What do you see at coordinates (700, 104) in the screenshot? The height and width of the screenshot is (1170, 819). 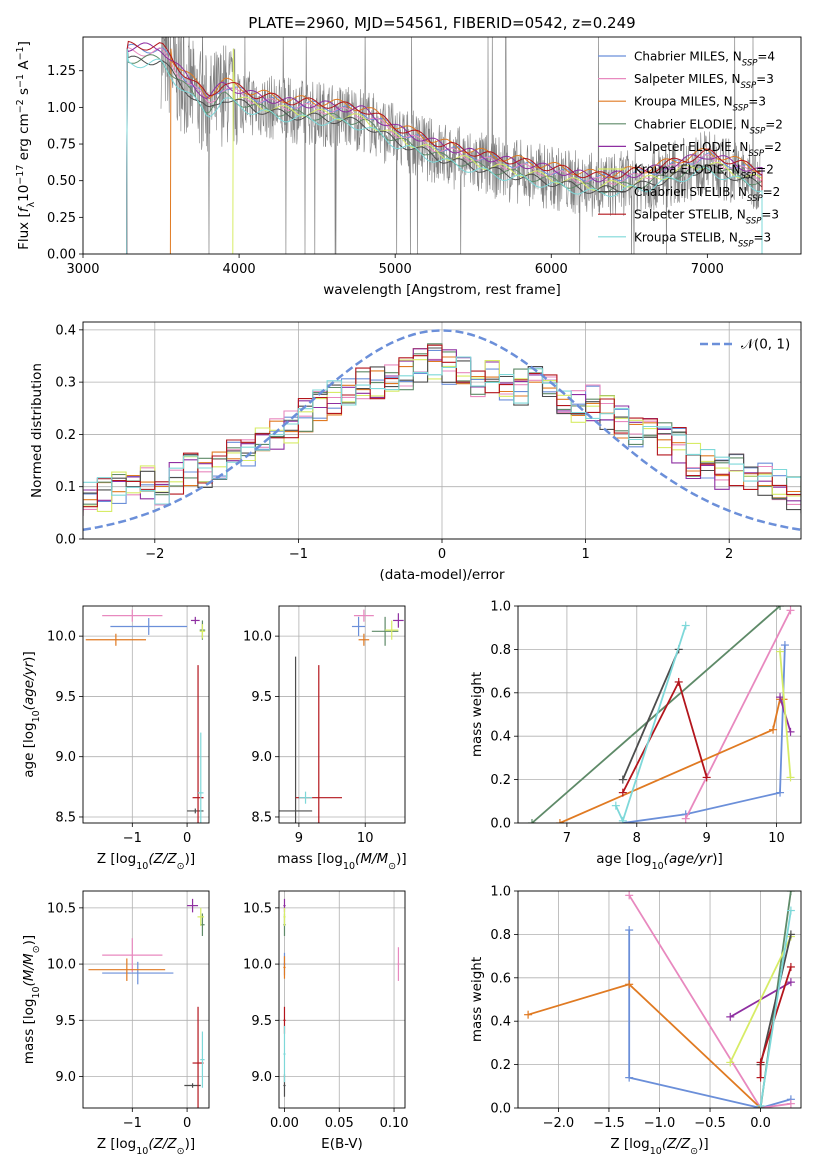 I see `legend-entry: Kroupa MILES, NSSP=3` at bounding box center [700, 104].